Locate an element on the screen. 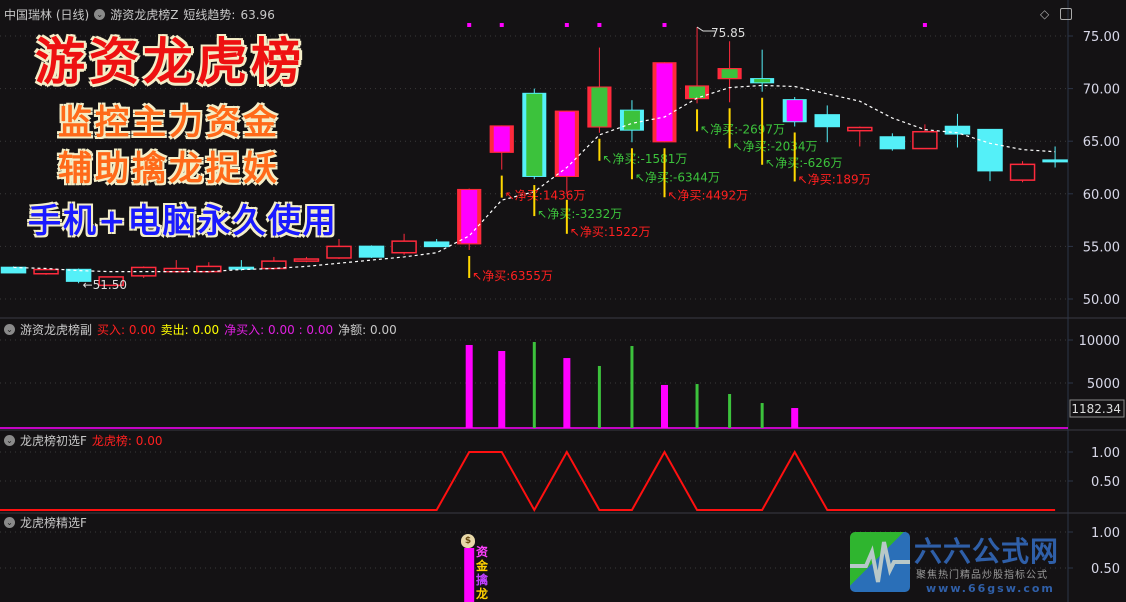  signal-char: 资 is located at coordinates (482, 552).